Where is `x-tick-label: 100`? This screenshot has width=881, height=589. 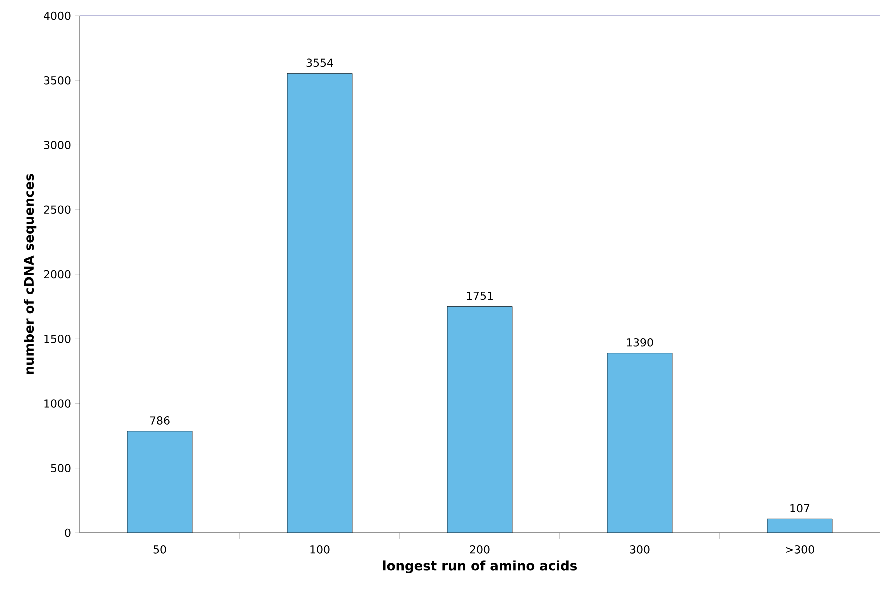
x-tick-label: 100 is located at coordinates (320, 550).